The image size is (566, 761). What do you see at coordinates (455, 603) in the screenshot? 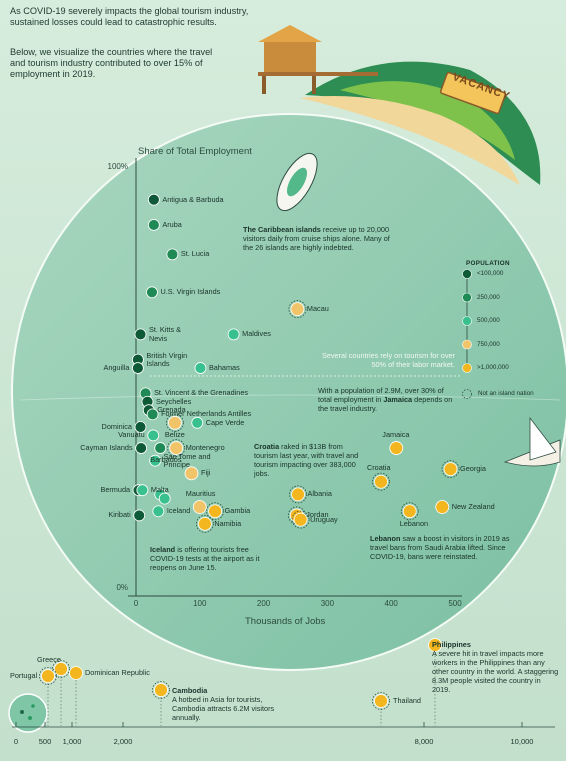
I see `x-tick-label: 500` at bounding box center [455, 603].